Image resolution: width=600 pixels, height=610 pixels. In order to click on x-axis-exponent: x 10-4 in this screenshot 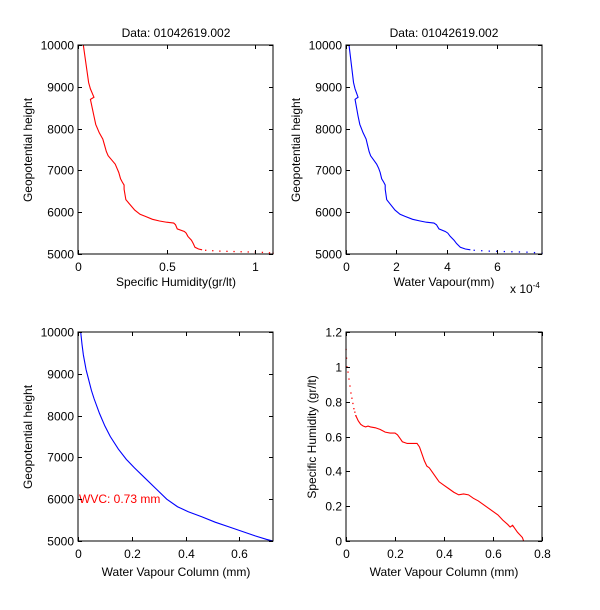, I will do `click(525, 288)`.